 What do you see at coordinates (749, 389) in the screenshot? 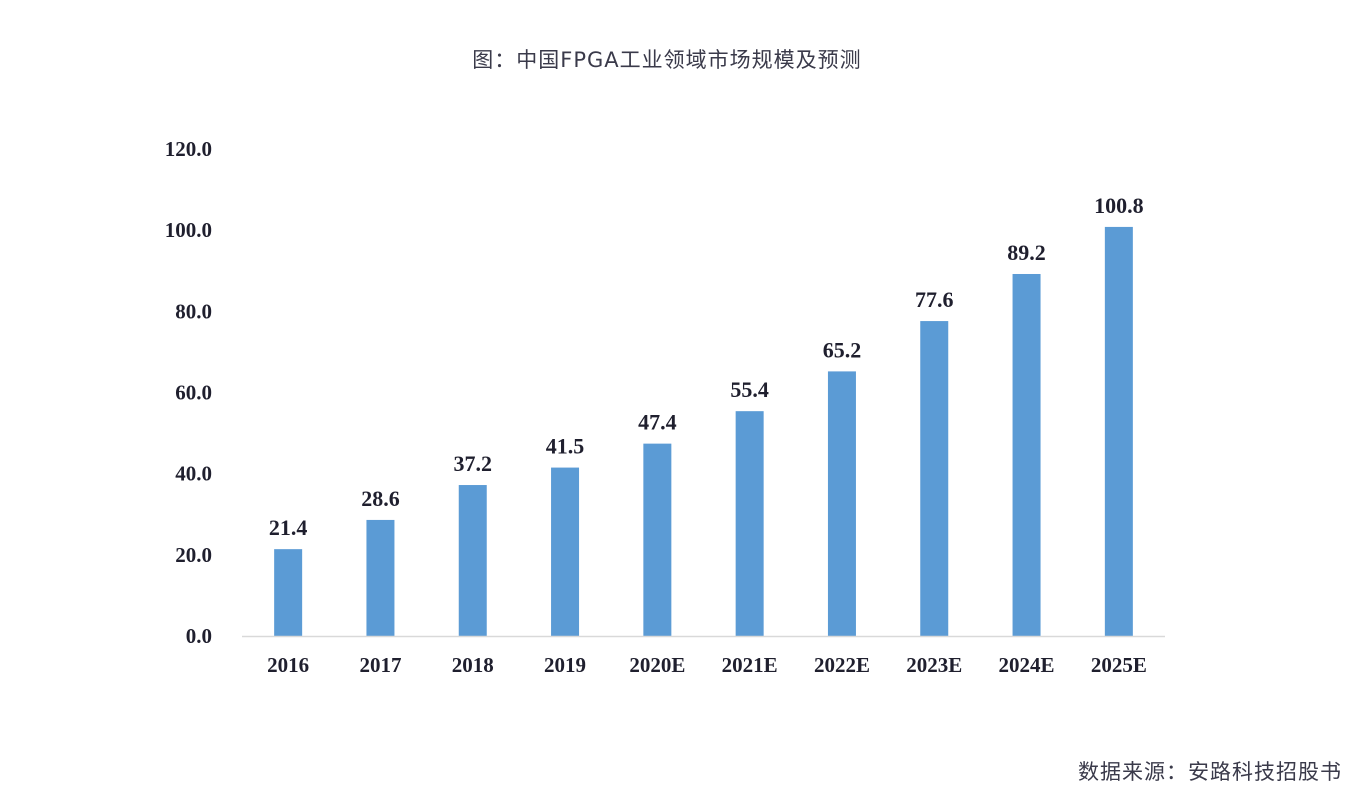
I see `data-label-2021E: 55.4` at bounding box center [749, 389].